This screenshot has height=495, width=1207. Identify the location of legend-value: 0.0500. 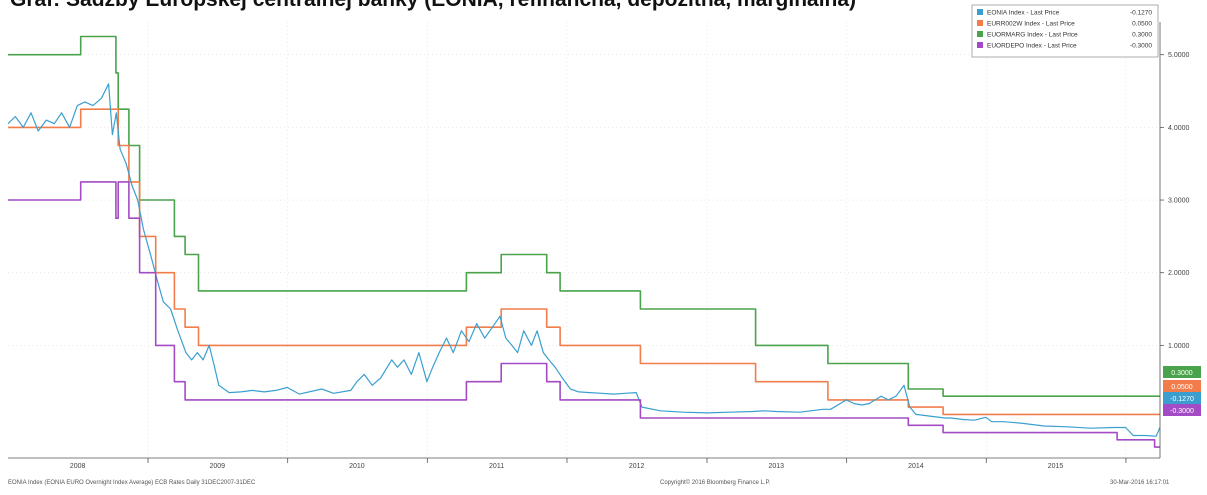
(1142, 24).